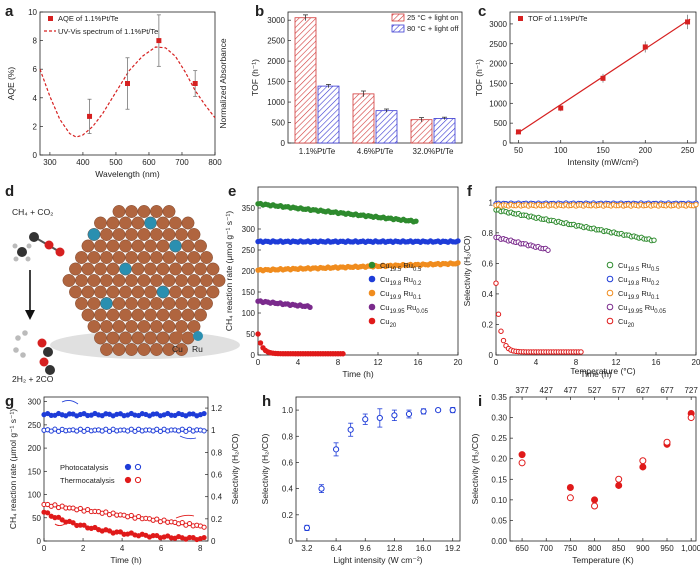  I want to click on ru-atom, so click(150, 223).